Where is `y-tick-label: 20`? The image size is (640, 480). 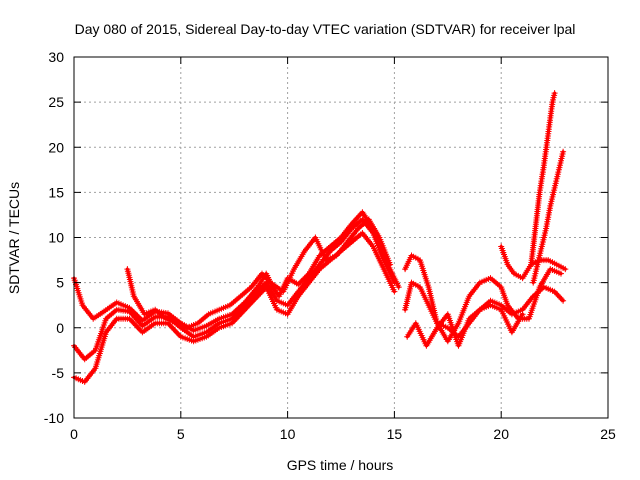
y-tick-label: 20 is located at coordinates (56, 147).